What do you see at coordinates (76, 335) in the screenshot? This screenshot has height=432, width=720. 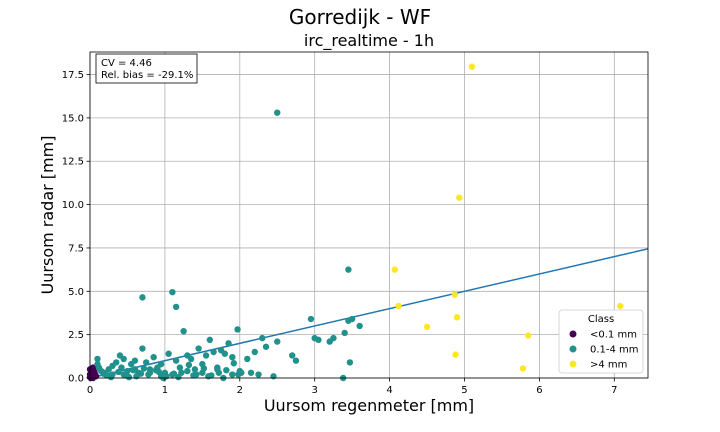 I see `y-tick-label: 2.5` at bounding box center [76, 335].